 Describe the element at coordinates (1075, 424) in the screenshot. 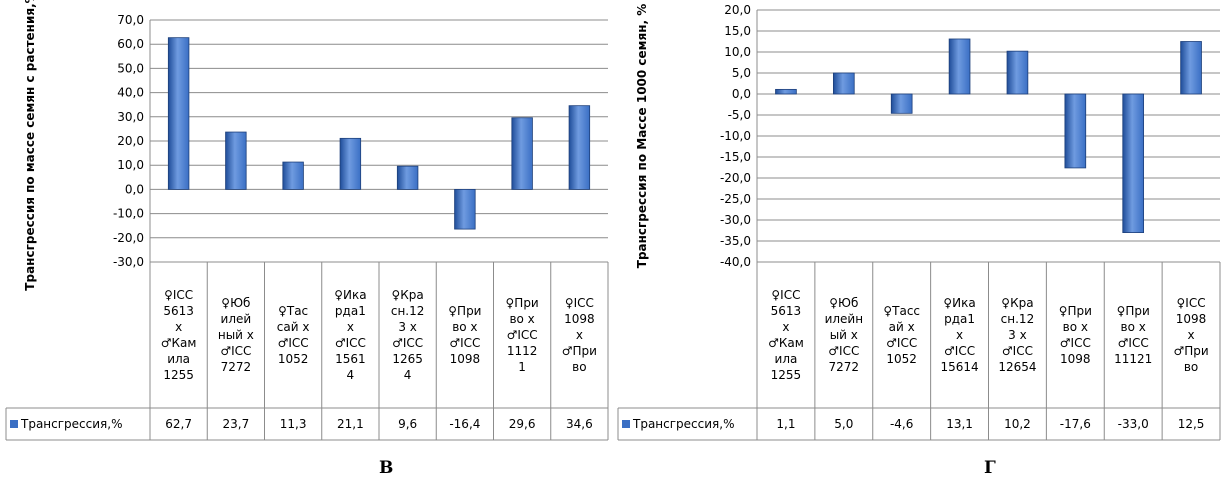

I see `data-value-label: -17,6` at that location.